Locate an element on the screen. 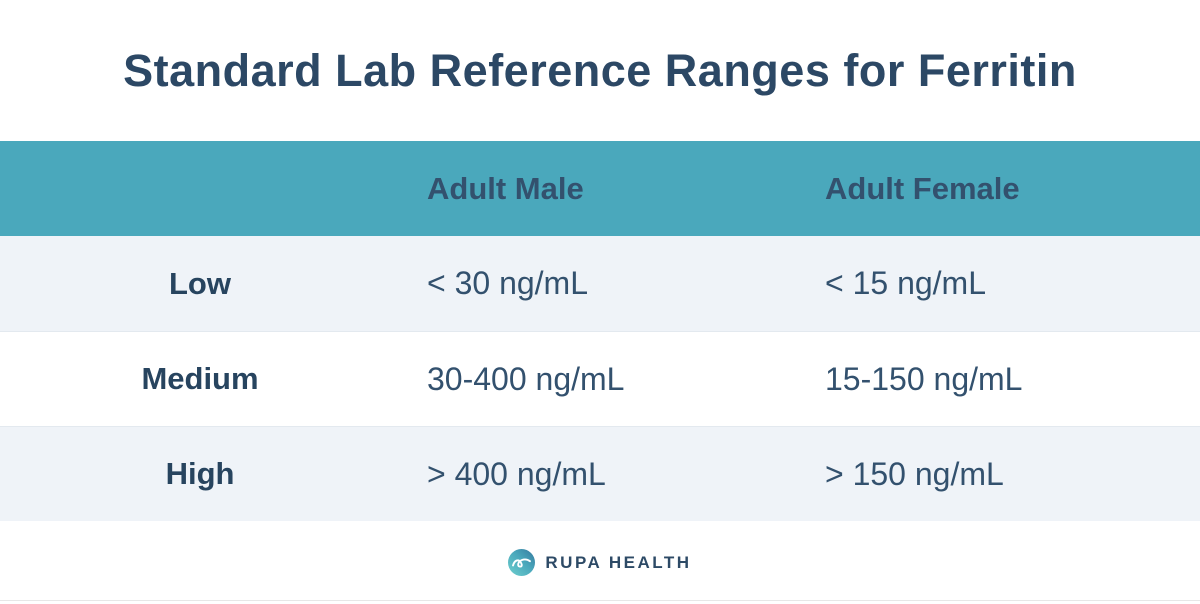 This screenshot has width=1200, height=604. high-adult-female-value: > 150 ng/mL is located at coordinates (914, 473).